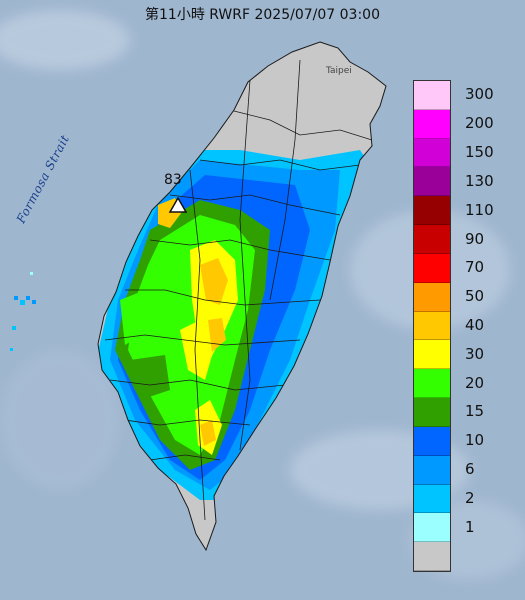 The height and width of the screenshot is (600, 525). What do you see at coordinates (470, 497) in the screenshot?
I see `legend-label: 2` at bounding box center [470, 497].